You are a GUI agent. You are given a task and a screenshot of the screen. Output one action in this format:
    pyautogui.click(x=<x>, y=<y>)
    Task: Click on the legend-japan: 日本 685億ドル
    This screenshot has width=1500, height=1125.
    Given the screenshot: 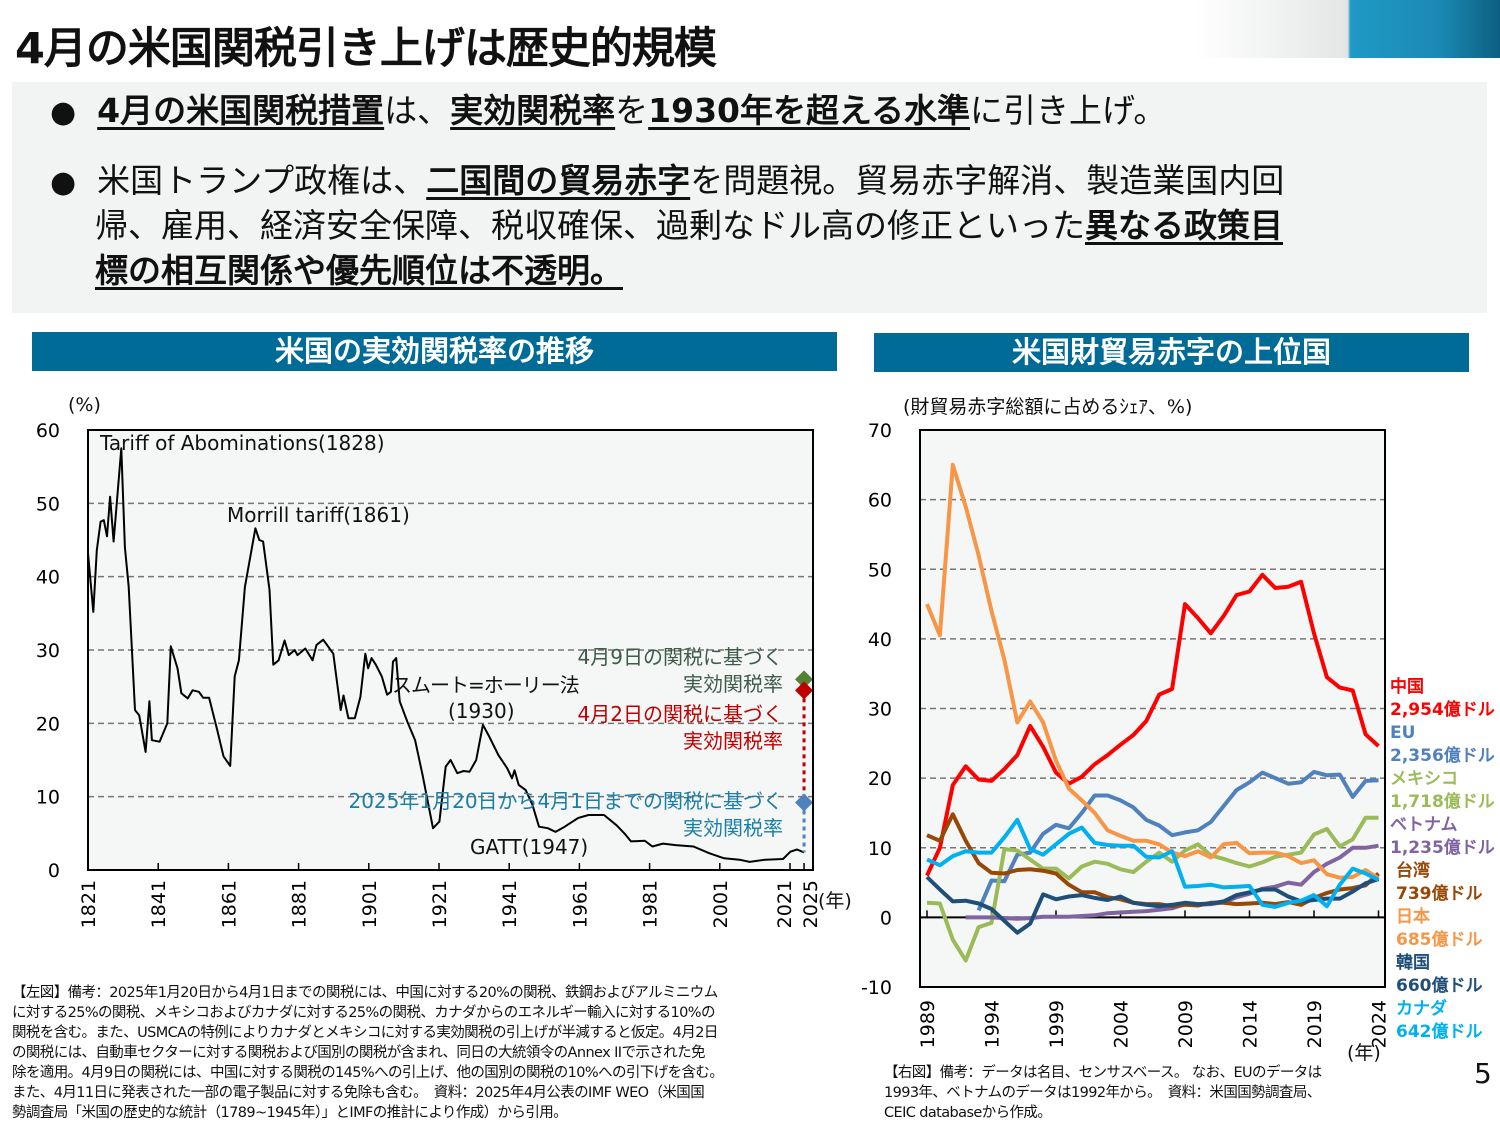 What is the action you would take?
    pyautogui.click(x=1442, y=929)
    